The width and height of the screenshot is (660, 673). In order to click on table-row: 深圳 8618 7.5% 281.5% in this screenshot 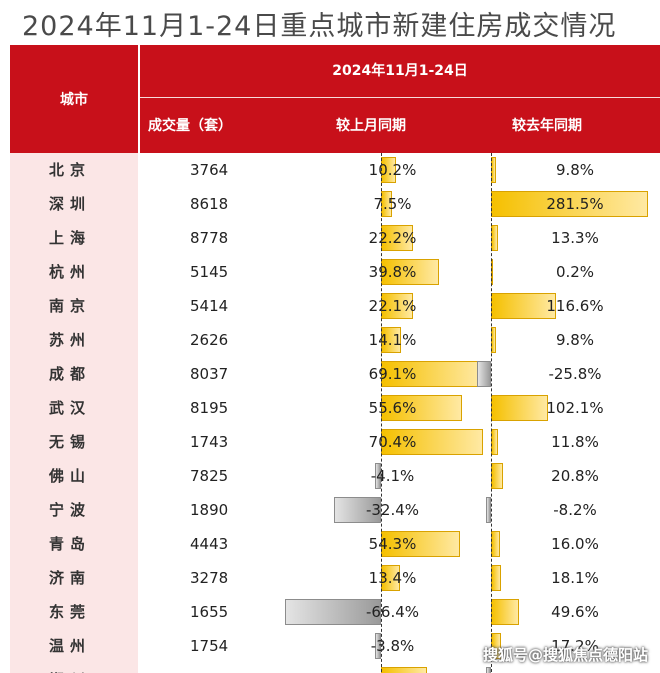, I will do `click(335, 204)`.